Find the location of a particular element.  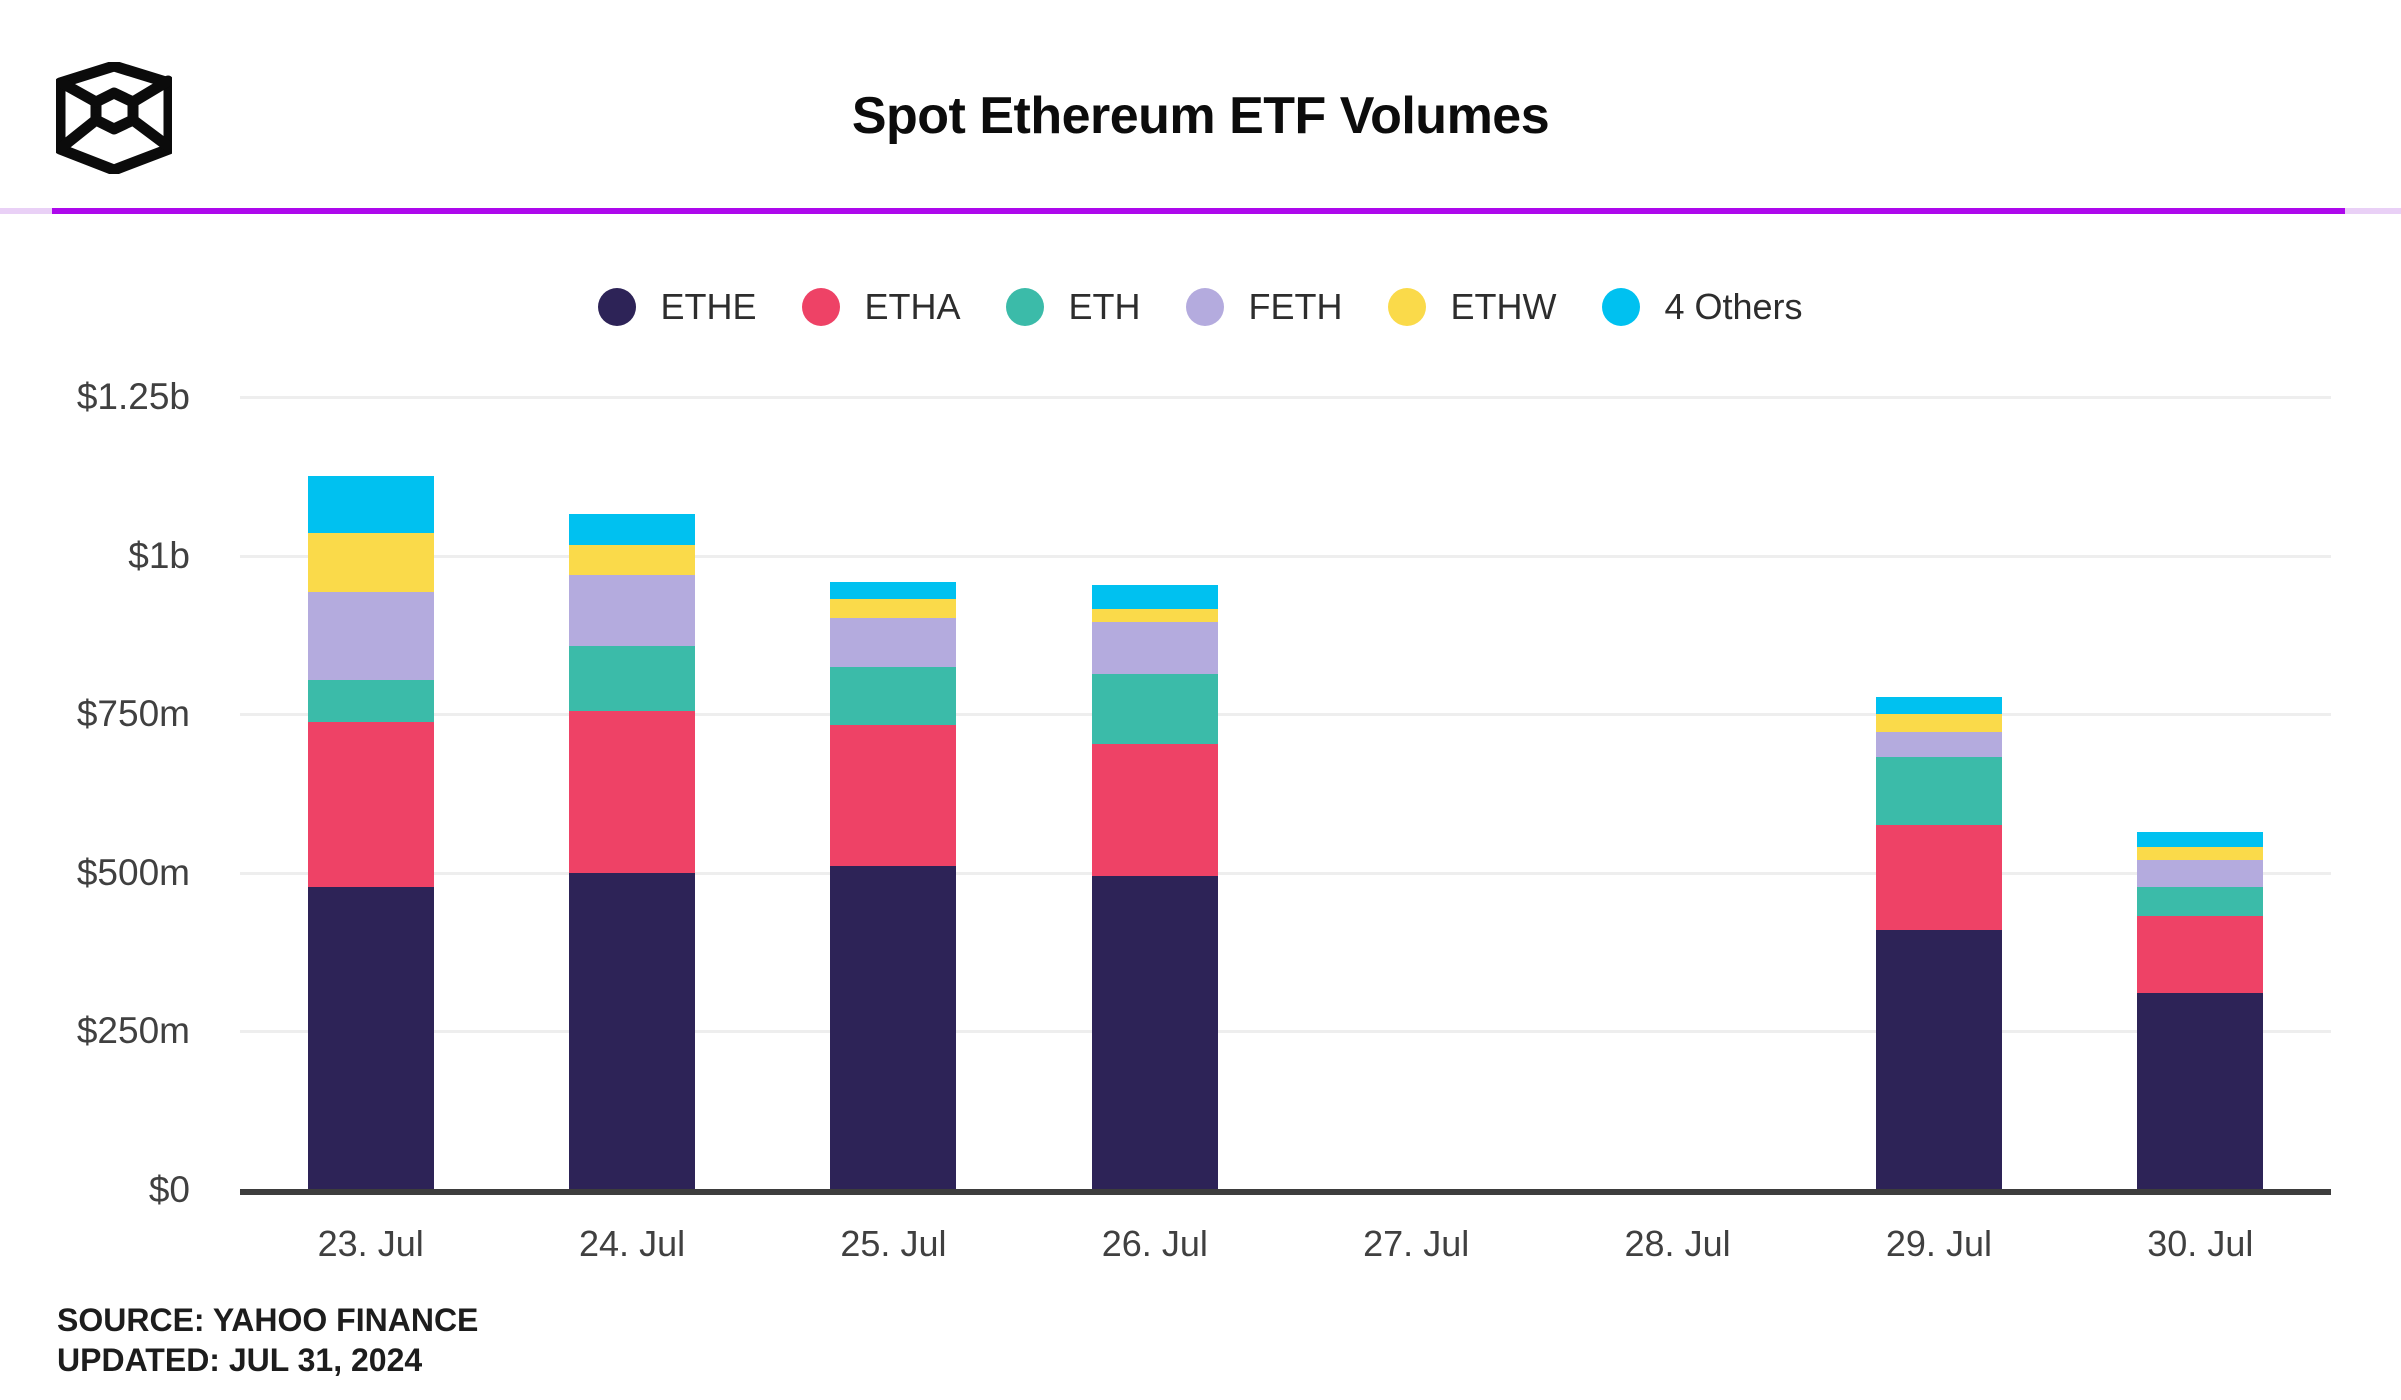

x-axis-line is located at coordinates (1285, 1192).